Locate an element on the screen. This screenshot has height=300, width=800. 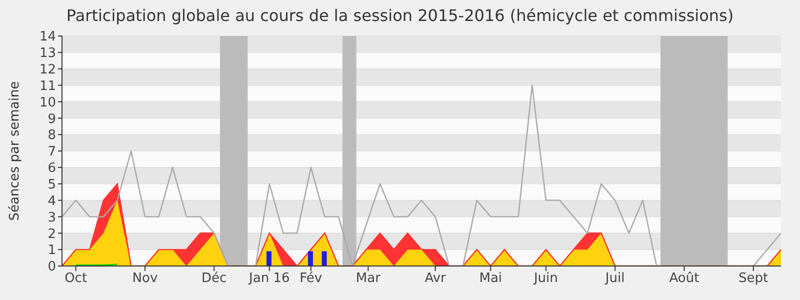
x-tick-label: Août is located at coordinates (684, 278).